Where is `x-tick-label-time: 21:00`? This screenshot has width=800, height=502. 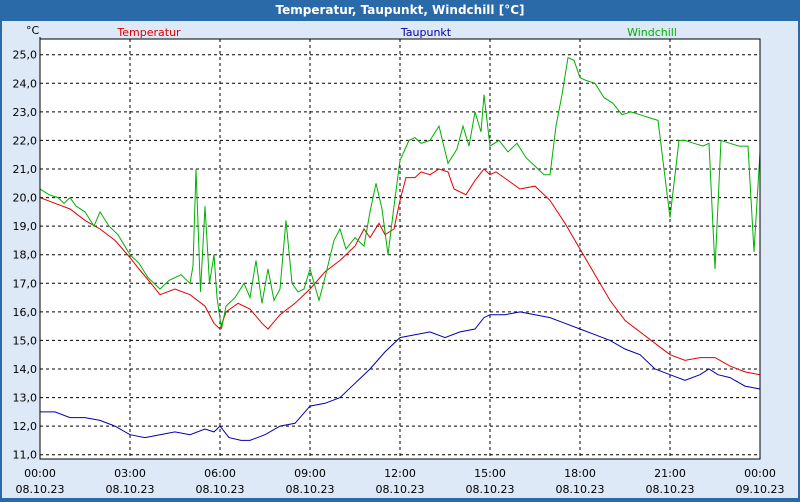 x-tick-label-time: 21:00 is located at coordinates (670, 473).